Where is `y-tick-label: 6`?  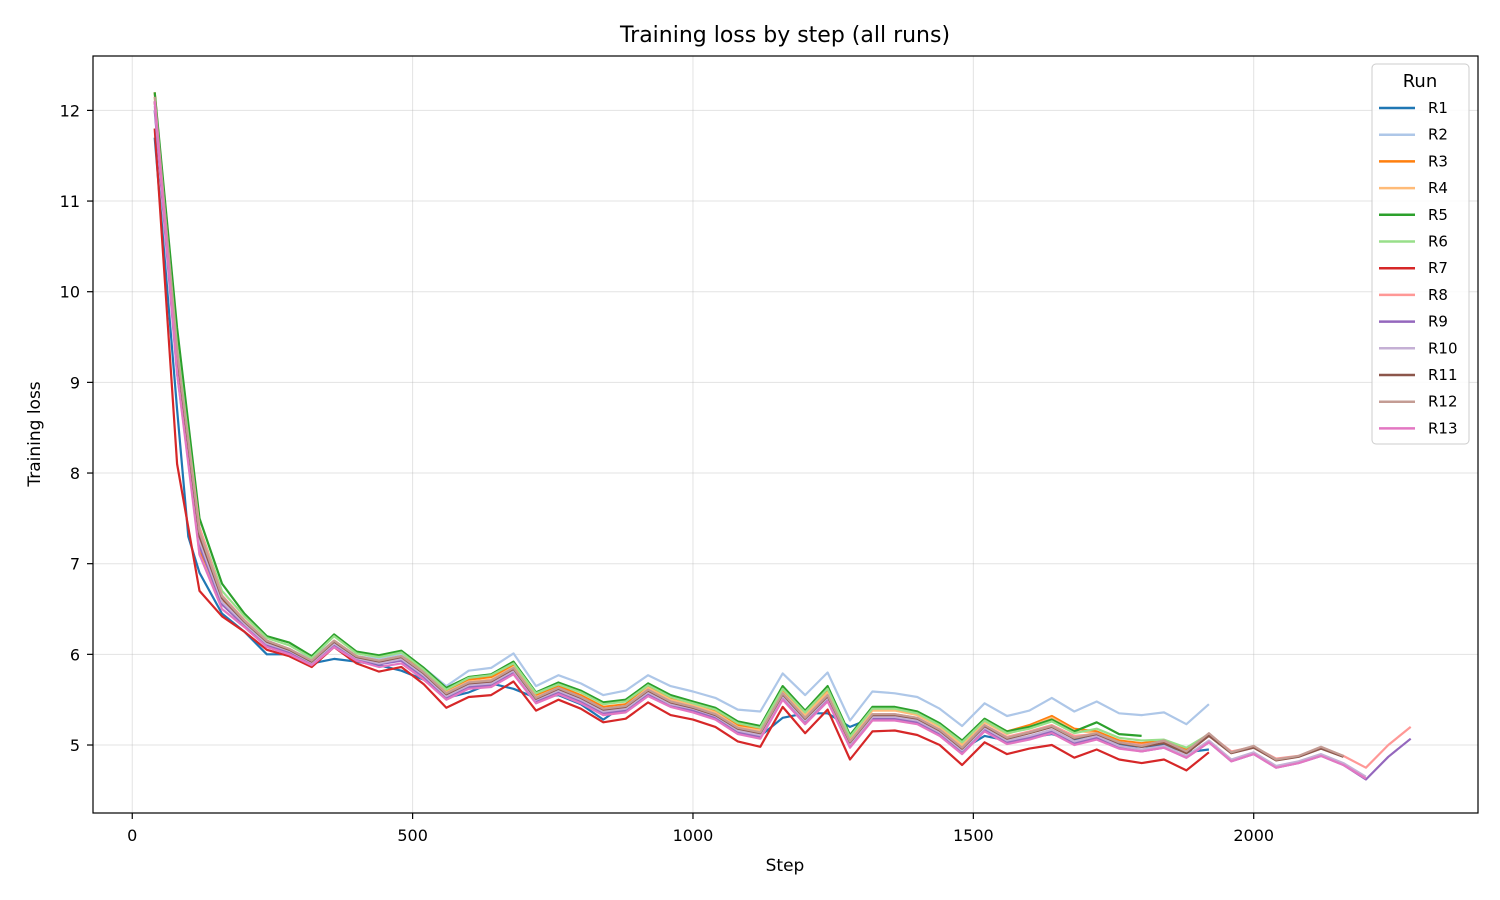 y-tick-label: 6 is located at coordinates (75, 654).